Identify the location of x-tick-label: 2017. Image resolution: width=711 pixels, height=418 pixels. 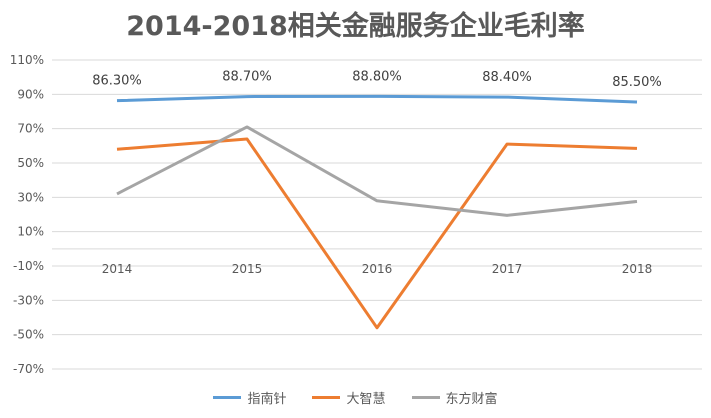
(507, 269).